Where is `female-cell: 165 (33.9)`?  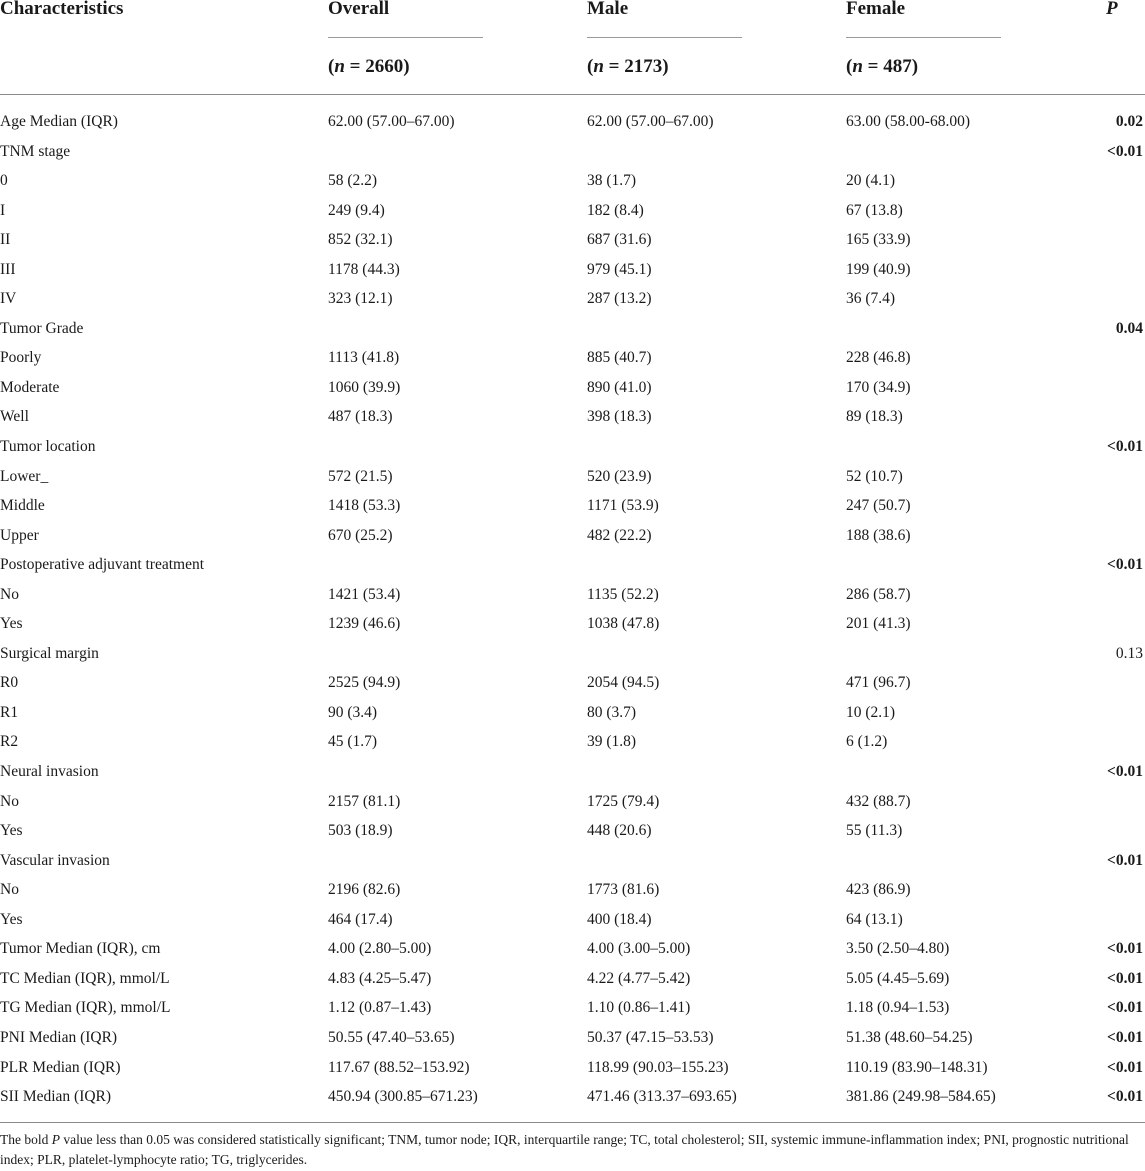 female-cell: 165 (33.9) is located at coordinates (878, 240).